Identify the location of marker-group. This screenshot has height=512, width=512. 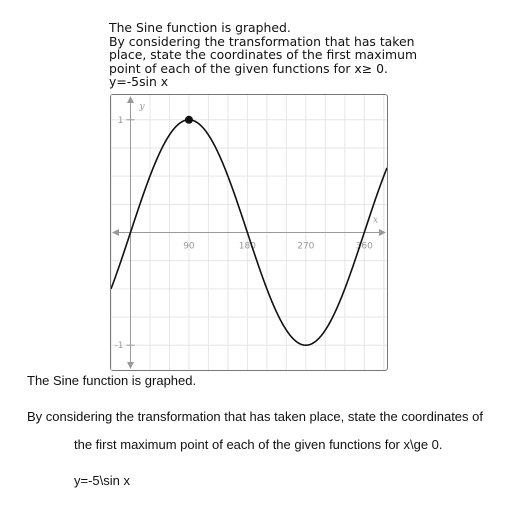
(188, 119).